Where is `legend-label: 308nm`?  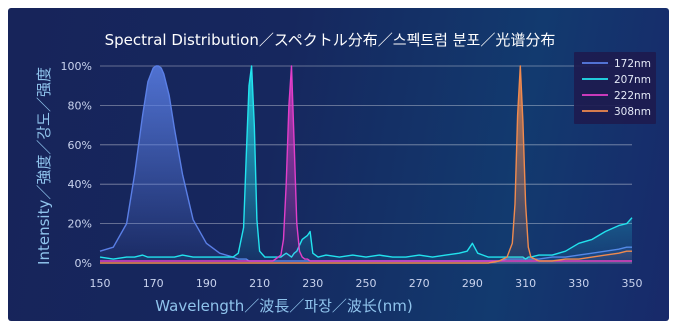
legend-label: 308nm is located at coordinates (632, 112).